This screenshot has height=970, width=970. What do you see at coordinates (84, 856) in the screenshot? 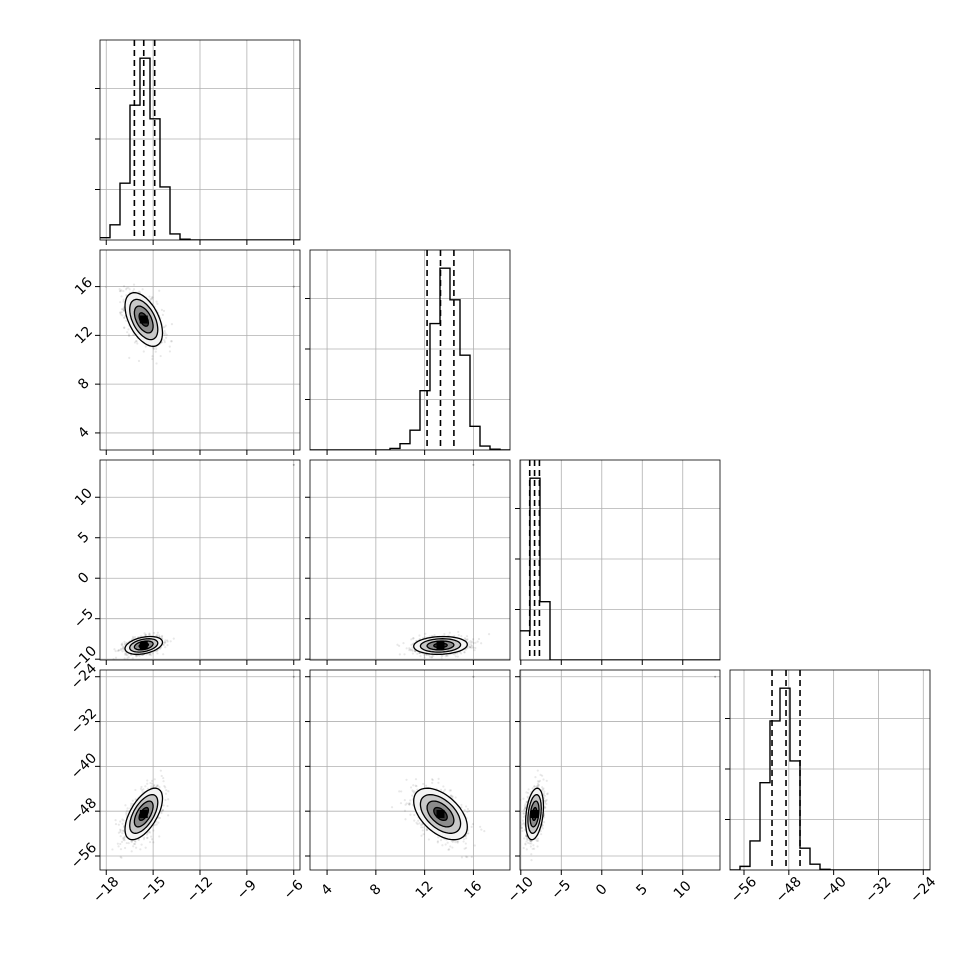
I see `y-tick-label: −56` at bounding box center [84, 856].